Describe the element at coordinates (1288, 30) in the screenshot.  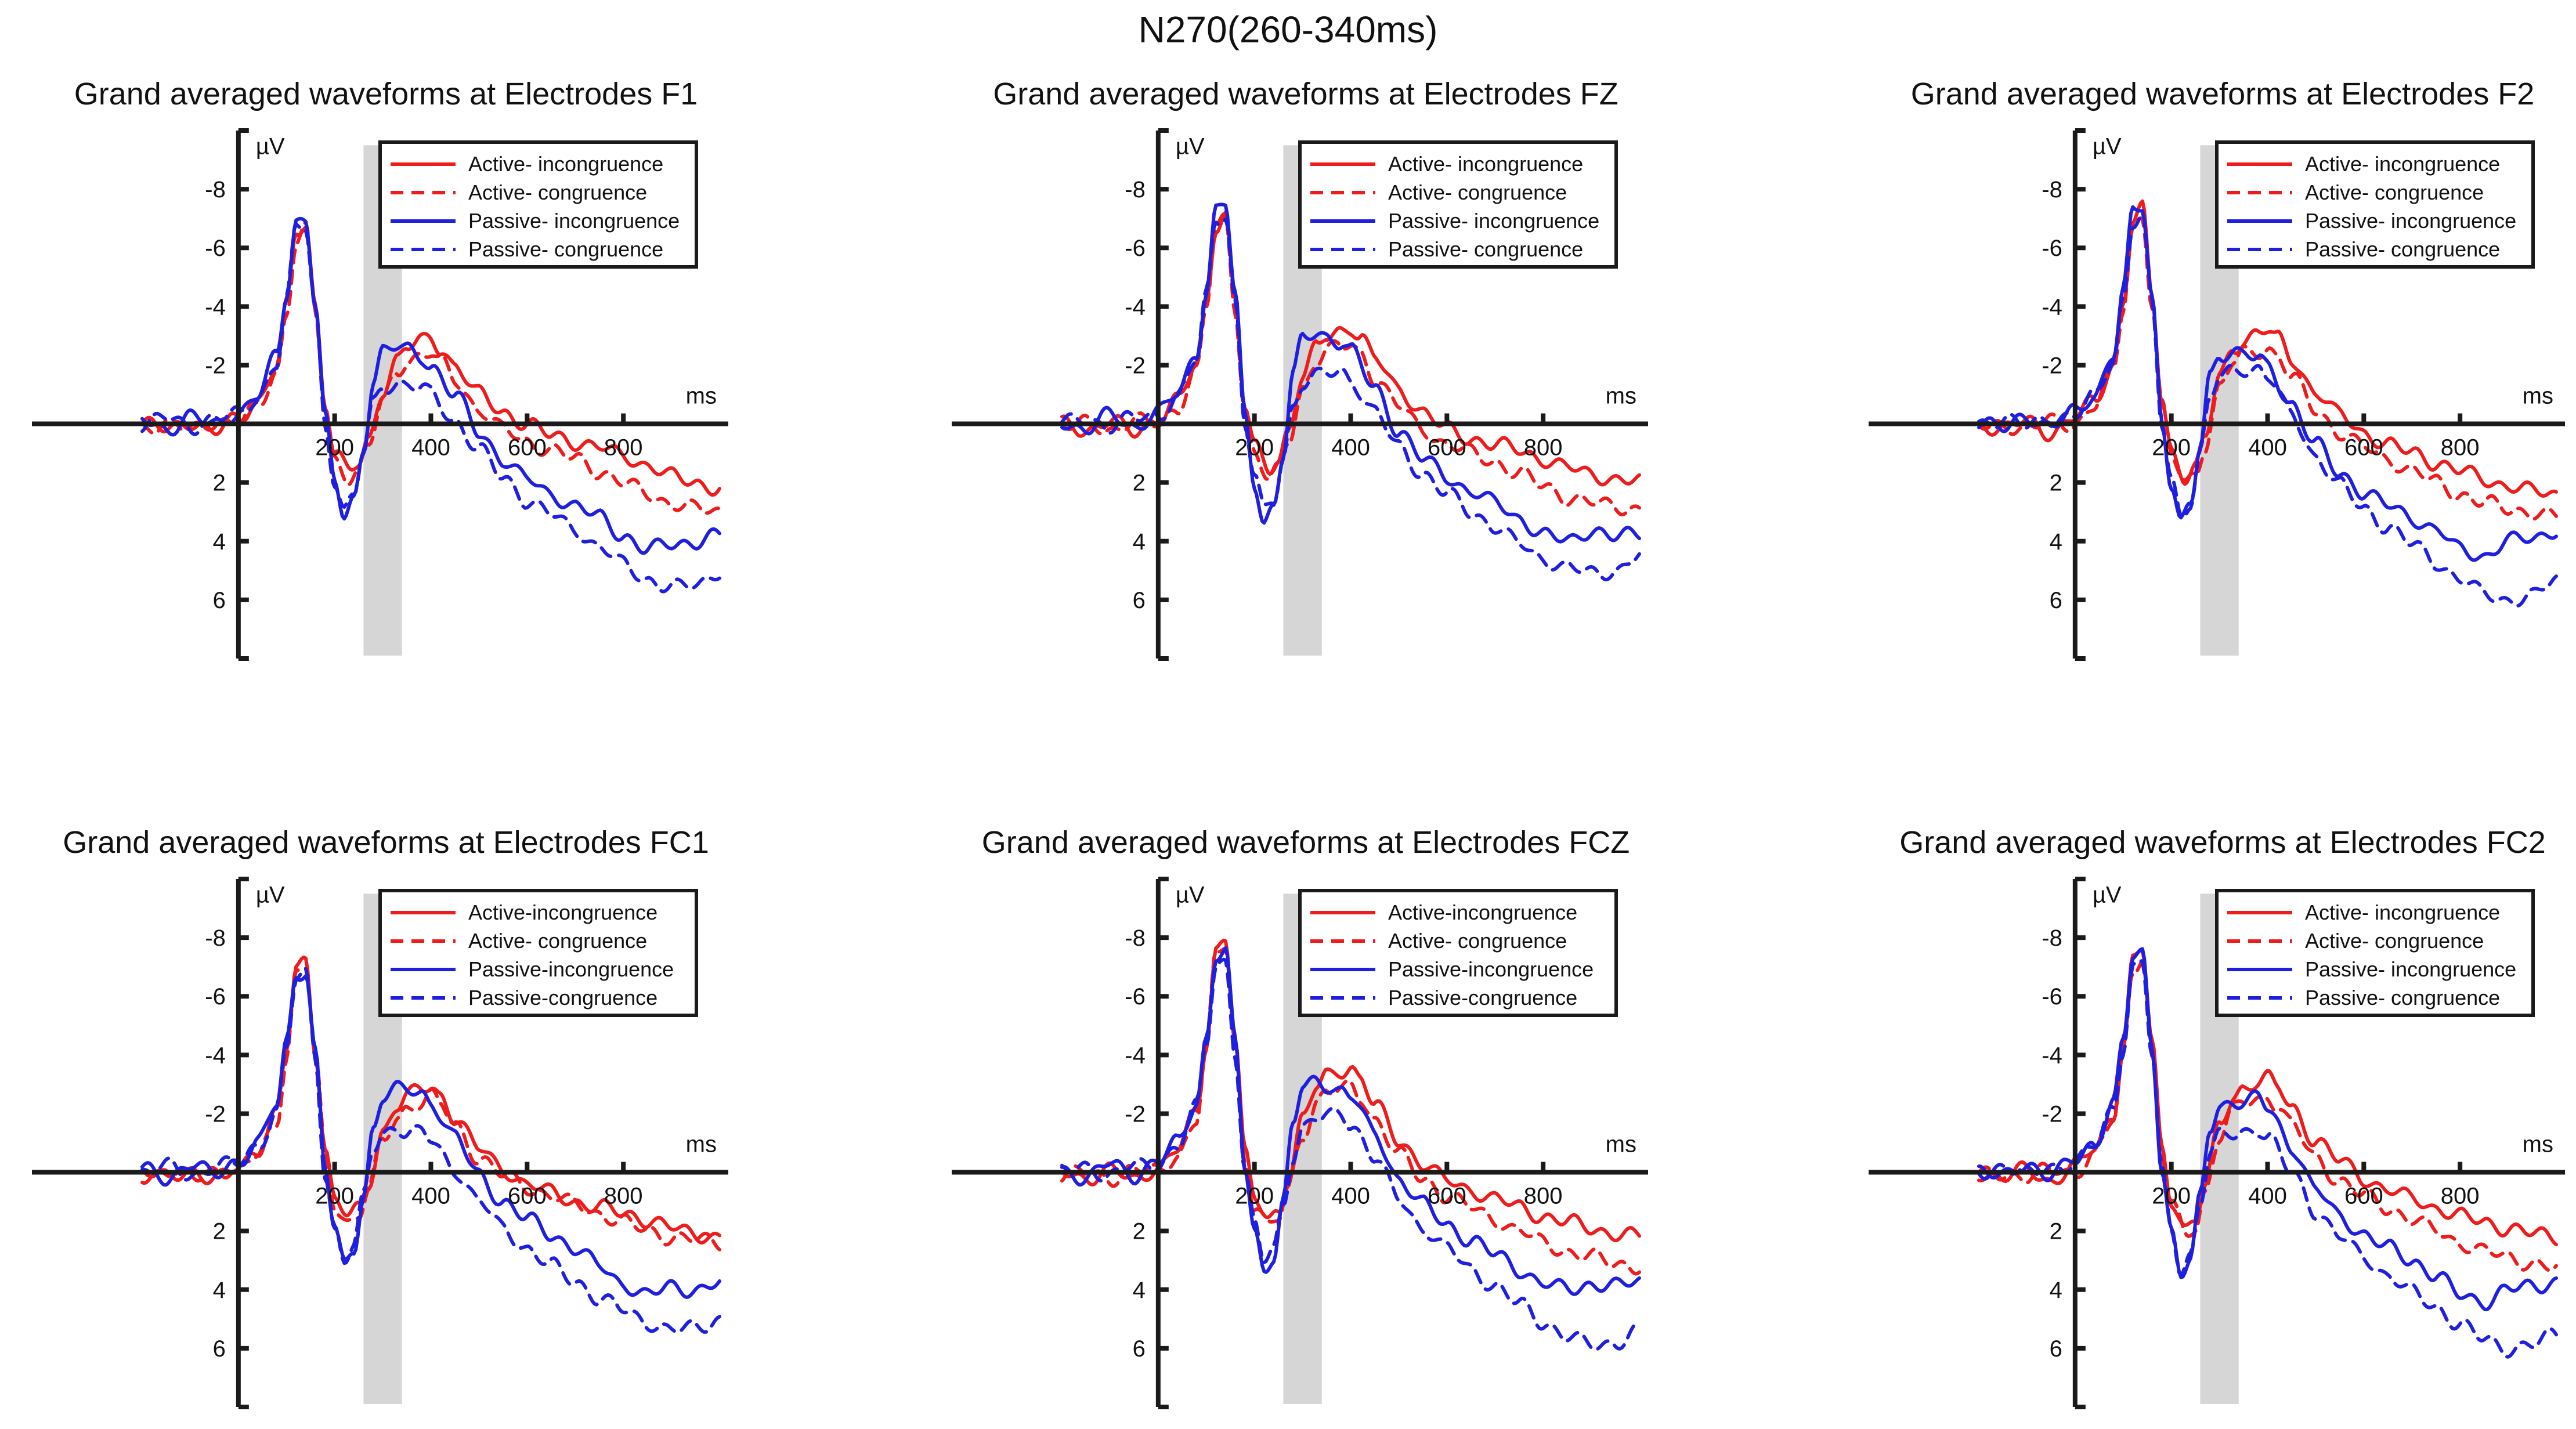
I see `figure-title: N270(260-340ms)` at that location.